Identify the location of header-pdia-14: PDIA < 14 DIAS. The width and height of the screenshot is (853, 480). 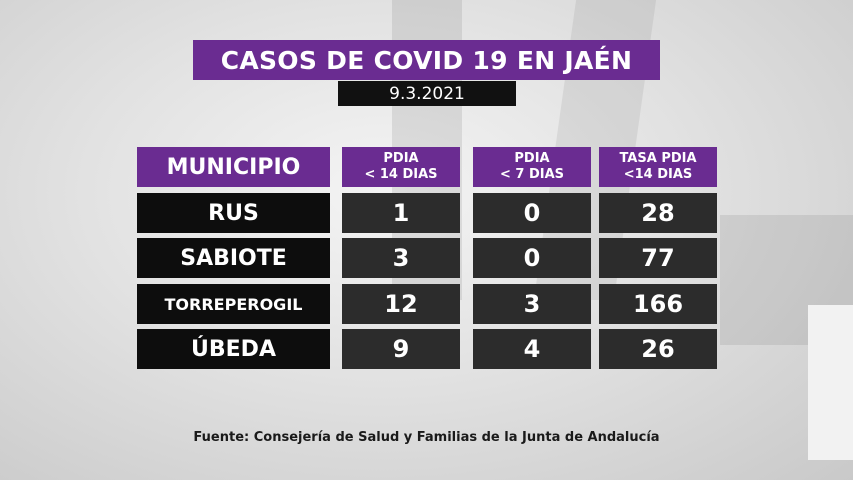
(401, 167).